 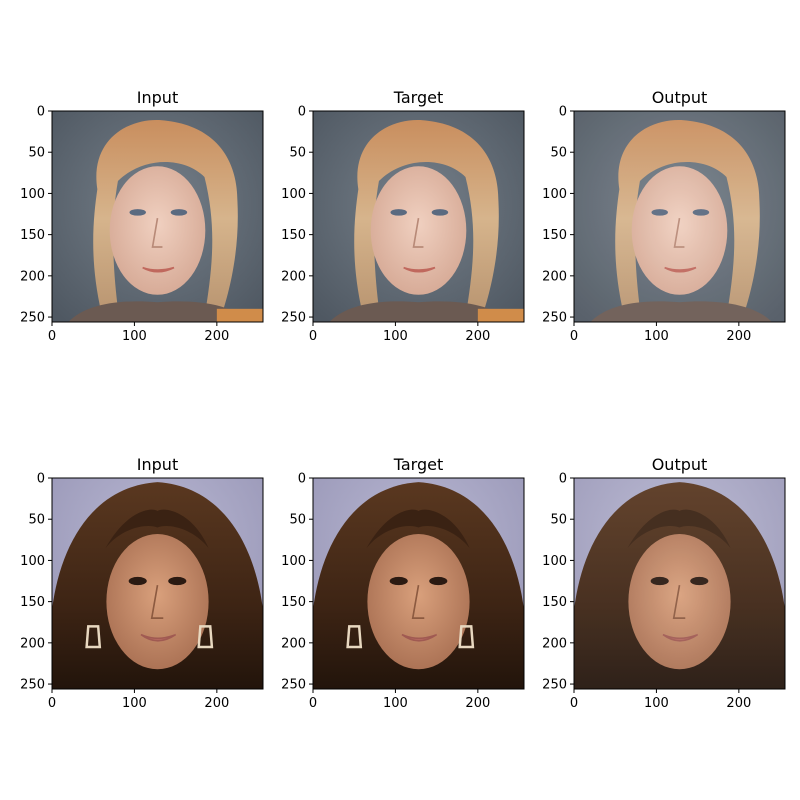 I want to click on panel-title: Target, so click(x=418, y=97).